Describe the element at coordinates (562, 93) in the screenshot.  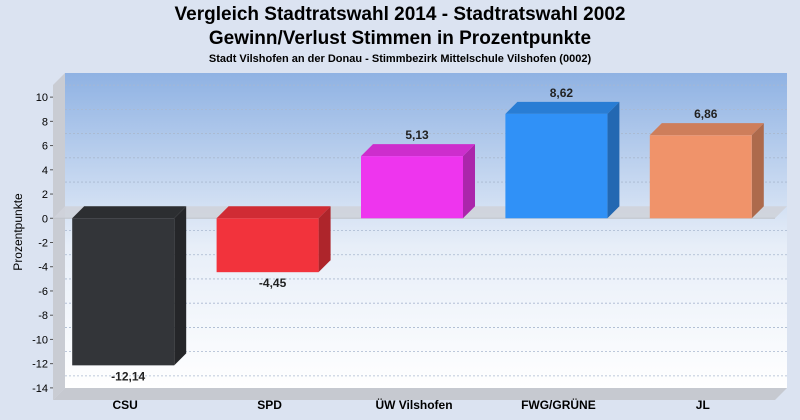
I see `data-label: 8,62` at that location.